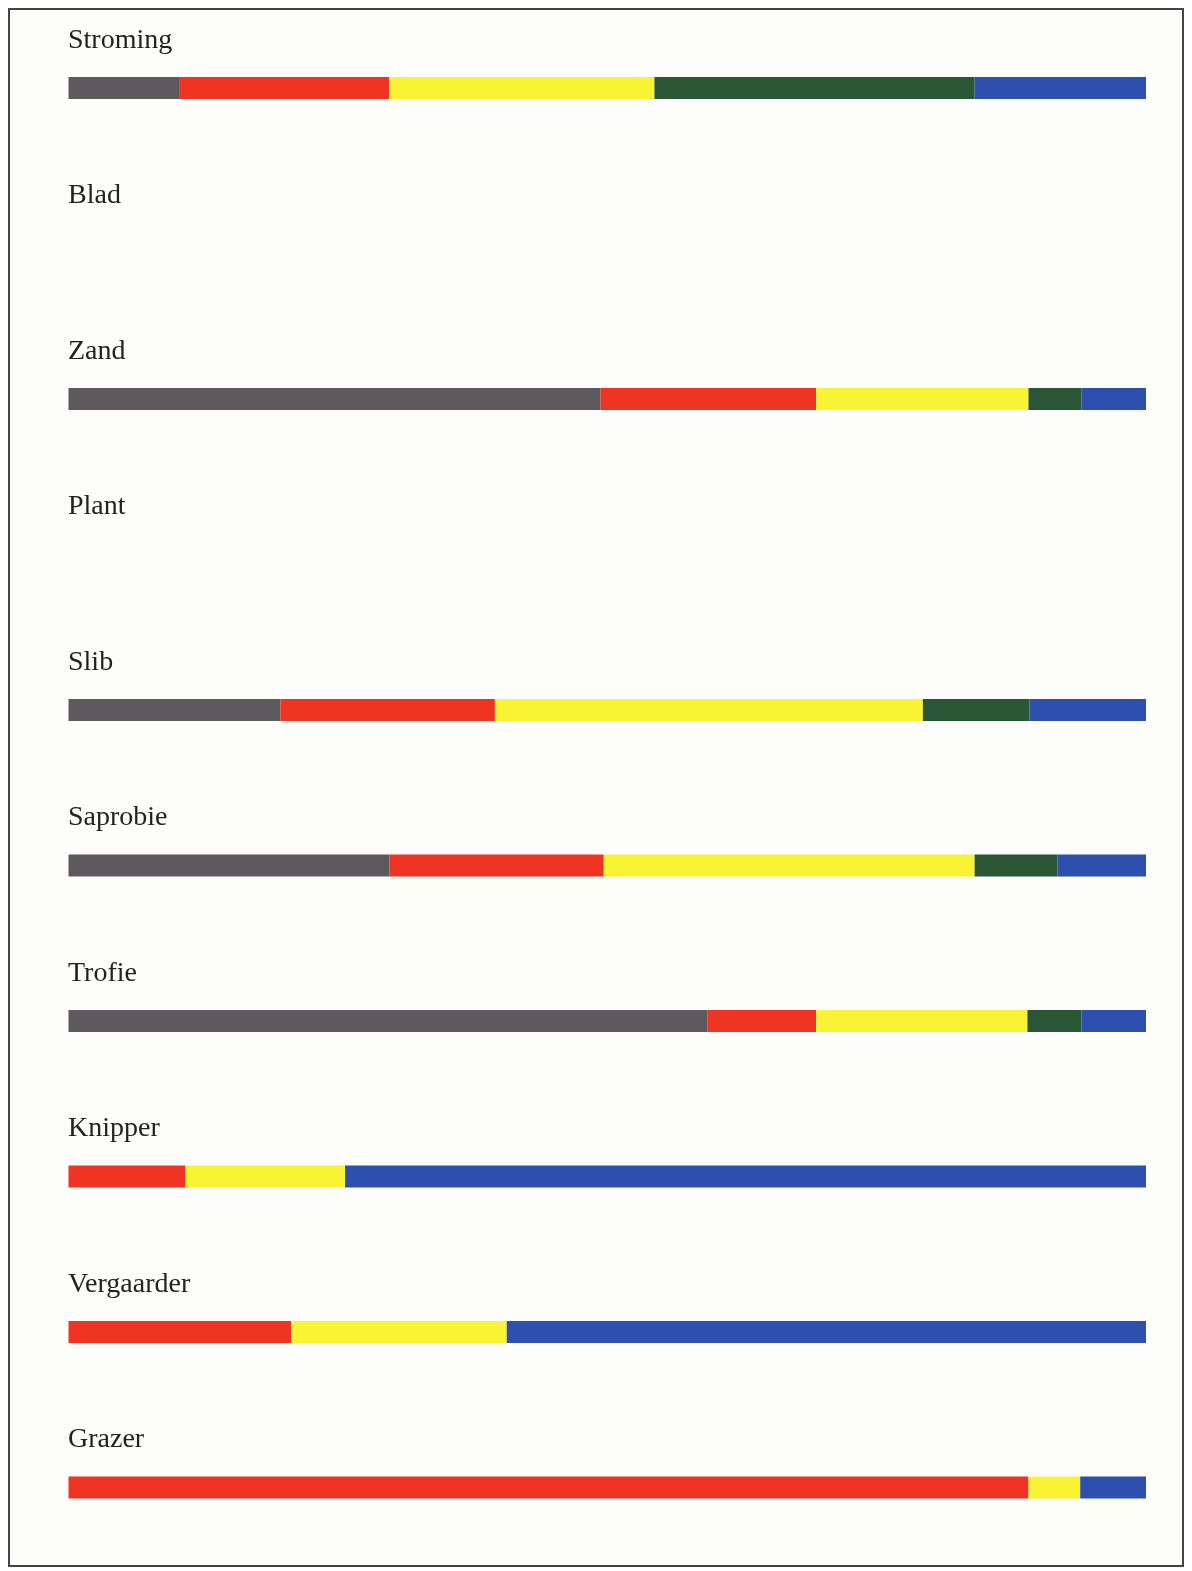  I want to click on y-tick-label: Stroming, so click(120, 38).